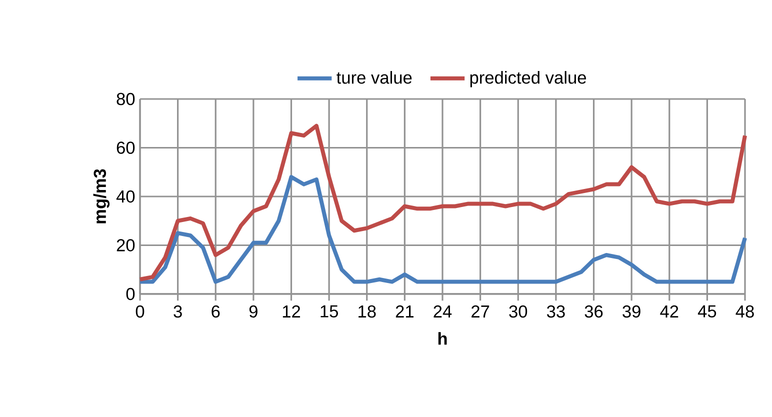  I want to click on y-tick-label: 60, so click(125, 148).